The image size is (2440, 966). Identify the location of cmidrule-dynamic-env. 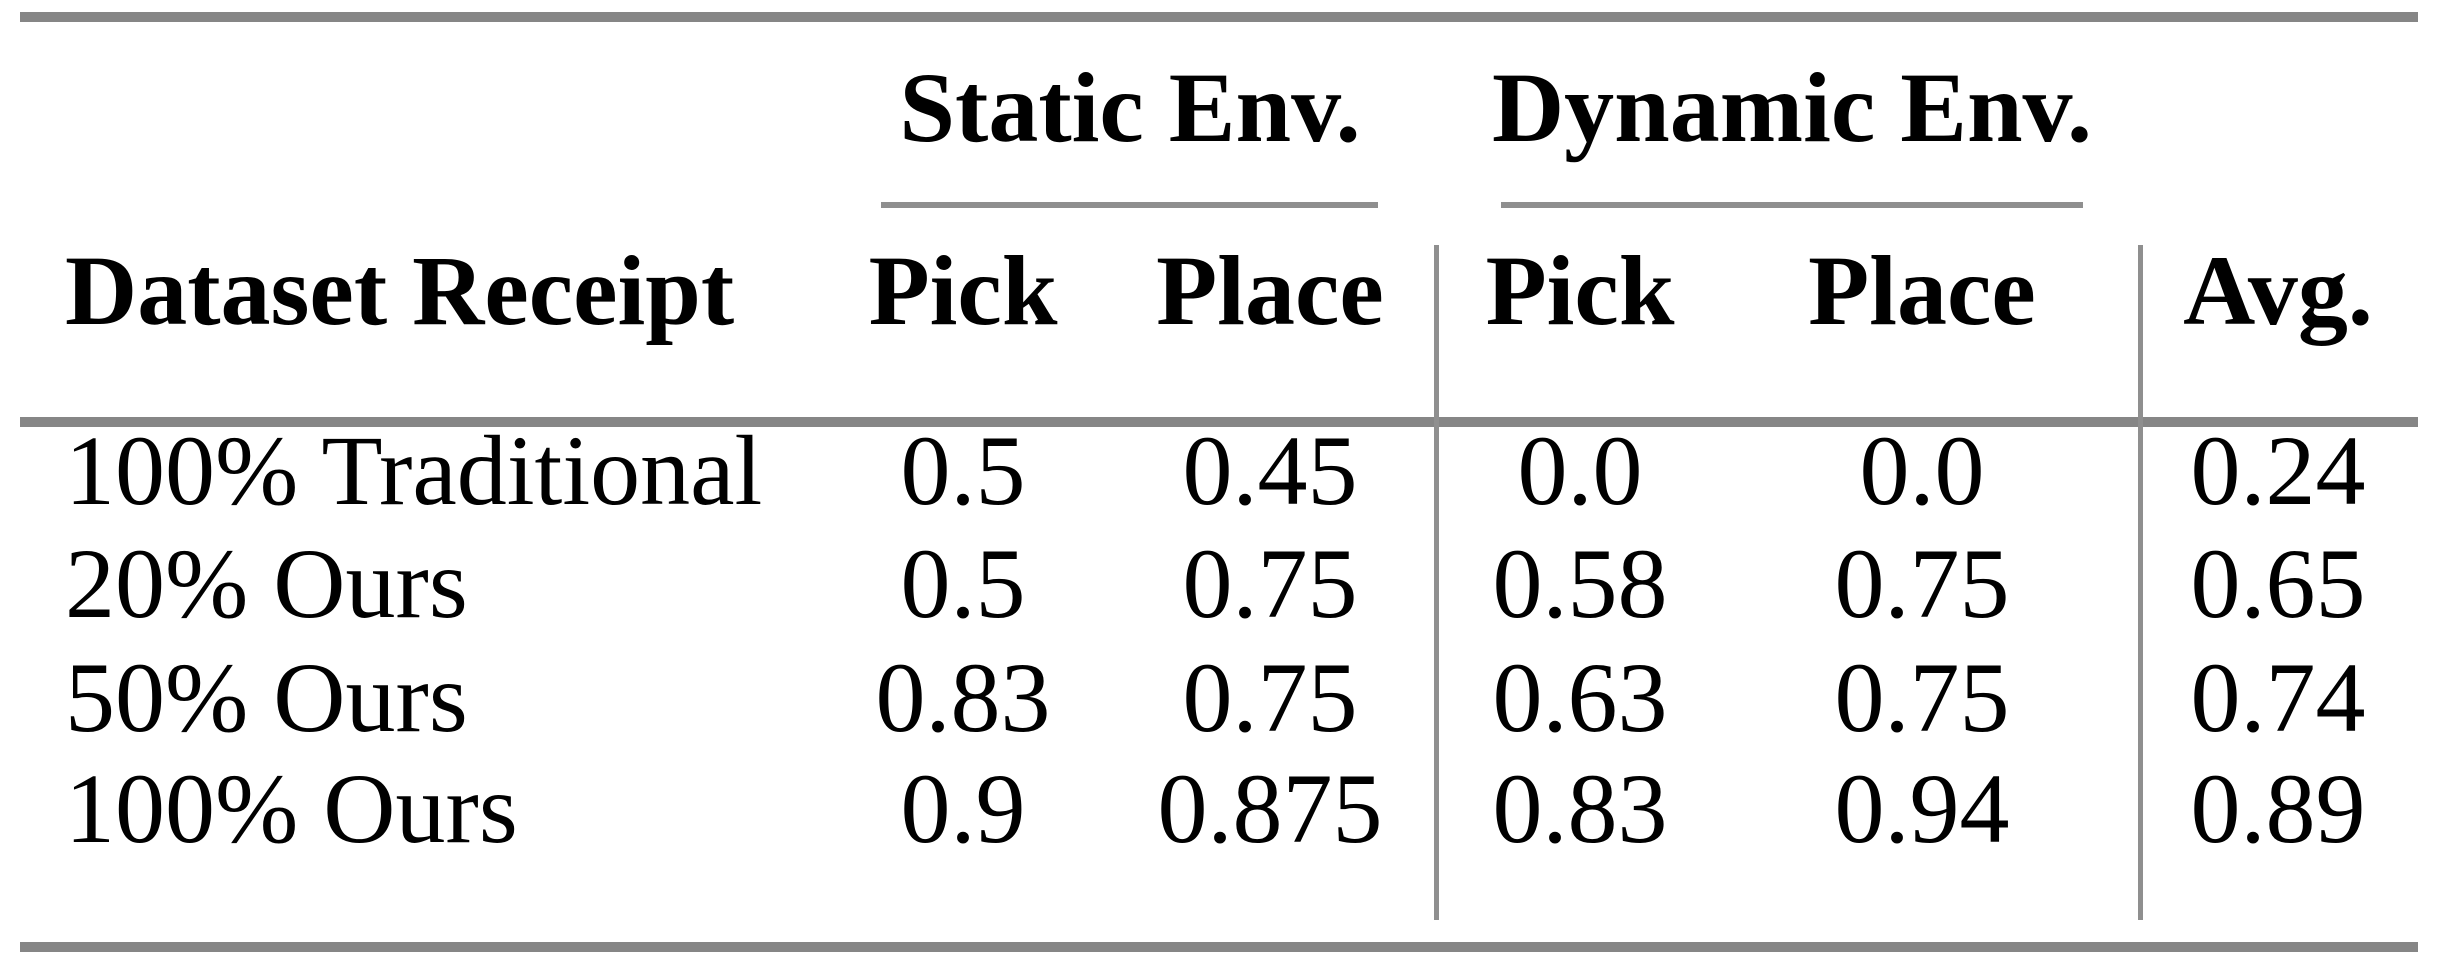
(1792, 205).